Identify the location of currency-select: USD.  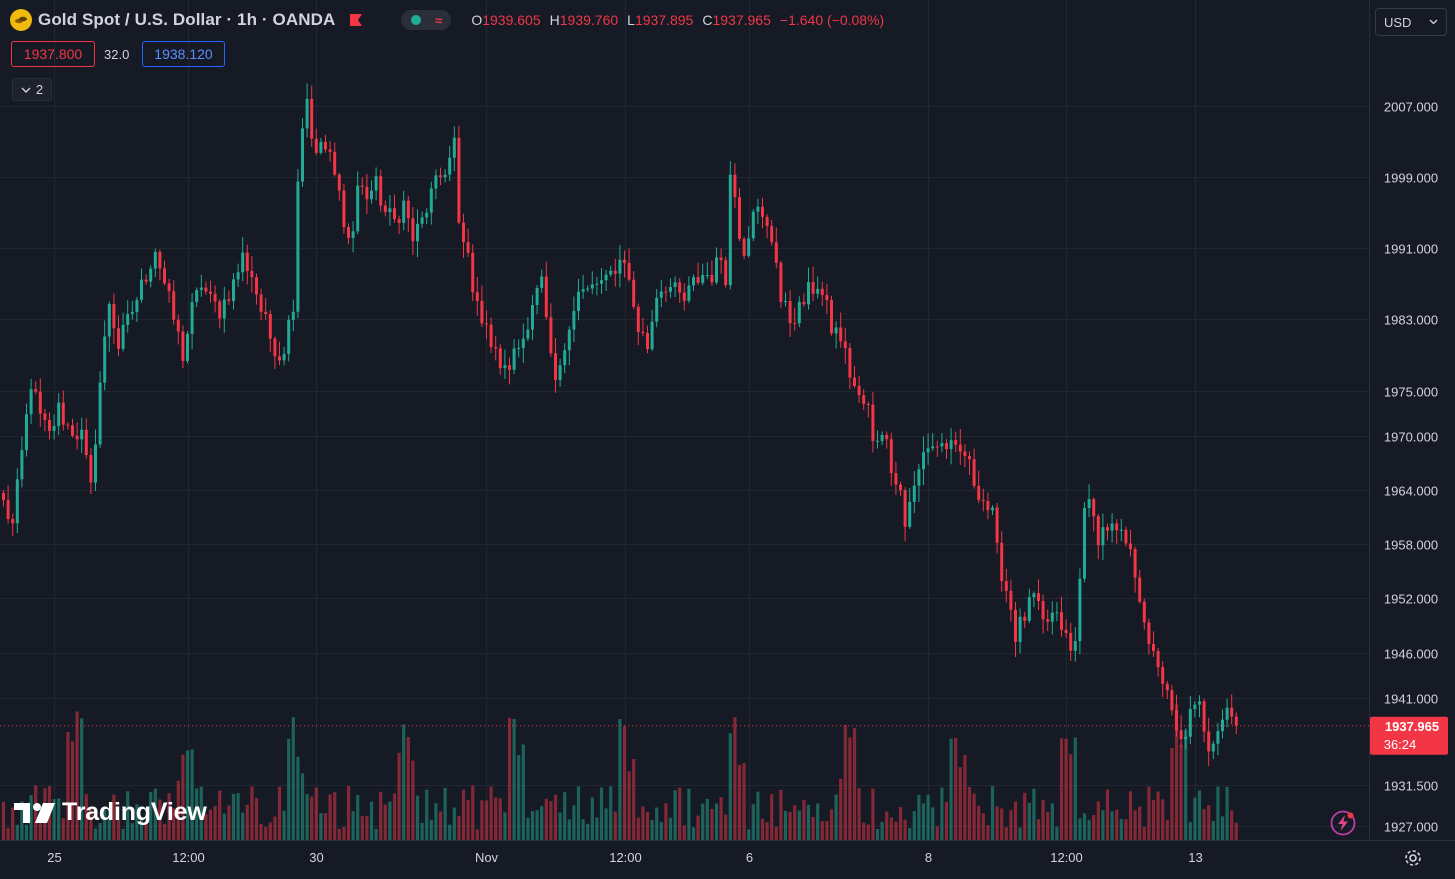
(1411, 22).